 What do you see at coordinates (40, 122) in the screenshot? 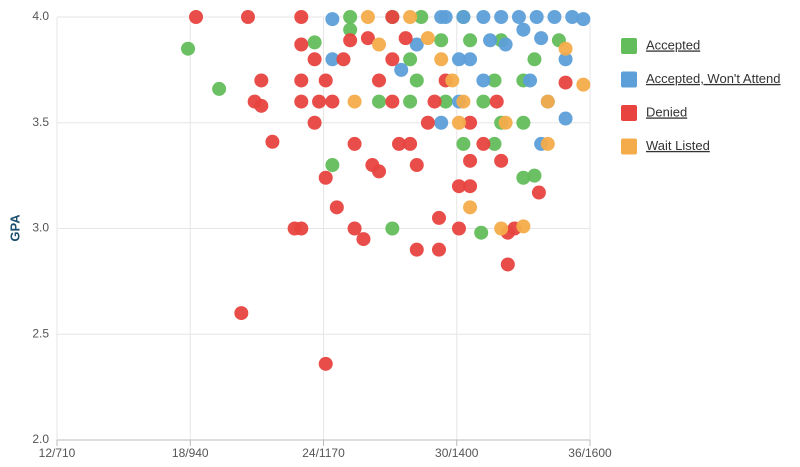
I see `y-tick-label: 3.5` at bounding box center [40, 122].